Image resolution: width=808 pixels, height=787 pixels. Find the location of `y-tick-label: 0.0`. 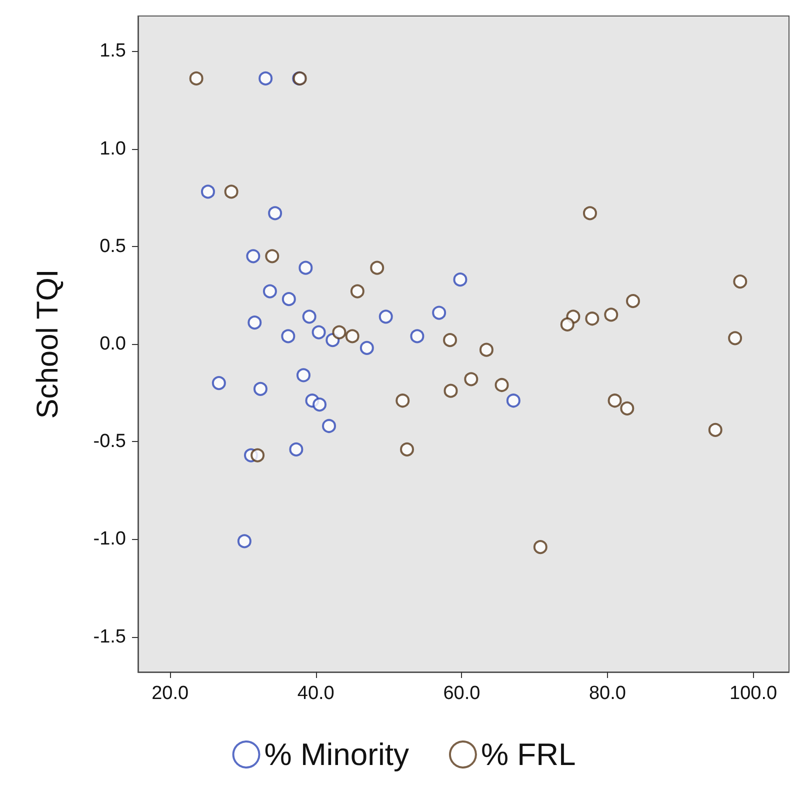

y-tick-label: 0.0 is located at coordinates (113, 344).